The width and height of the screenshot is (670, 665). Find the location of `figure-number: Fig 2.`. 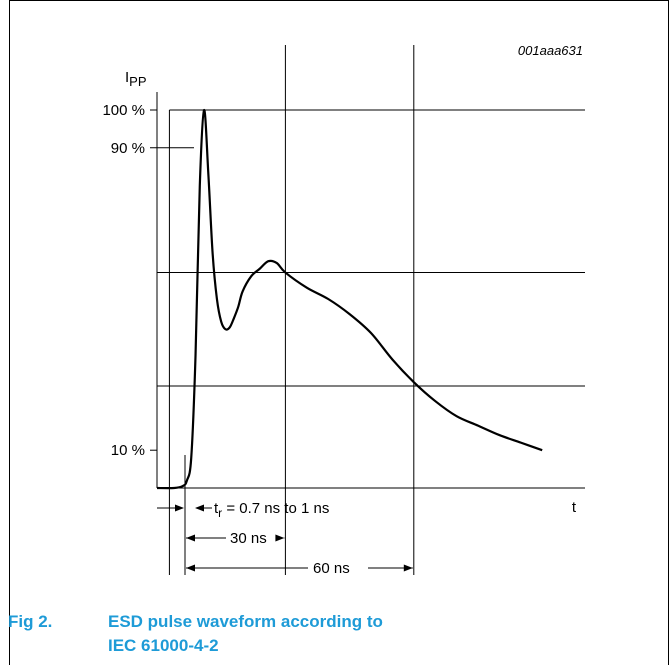

figure-number: Fig 2. is located at coordinates (30, 621).